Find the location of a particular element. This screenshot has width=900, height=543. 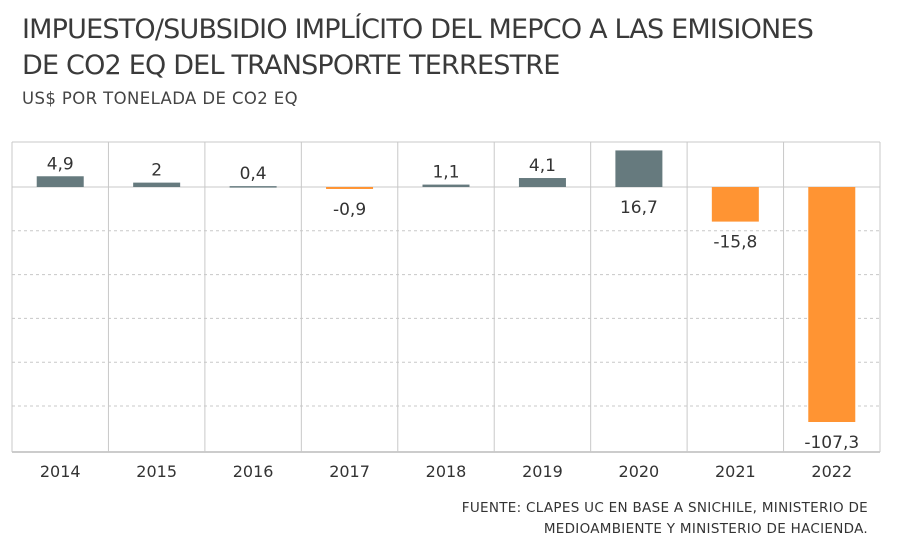

data-label-2015: 2 is located at coordinates (156, 171).